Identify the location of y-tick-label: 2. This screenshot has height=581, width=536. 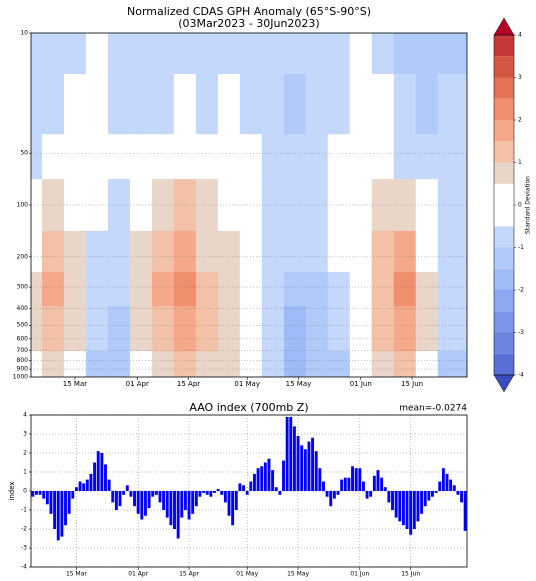
(25, 453).